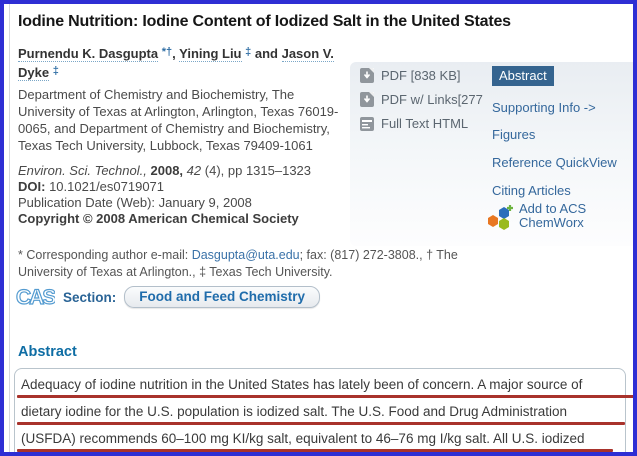  Describe the element at coordinates (523, 76) in the screenshot. I see `tab-abstract-selected: Abstract` at that location.